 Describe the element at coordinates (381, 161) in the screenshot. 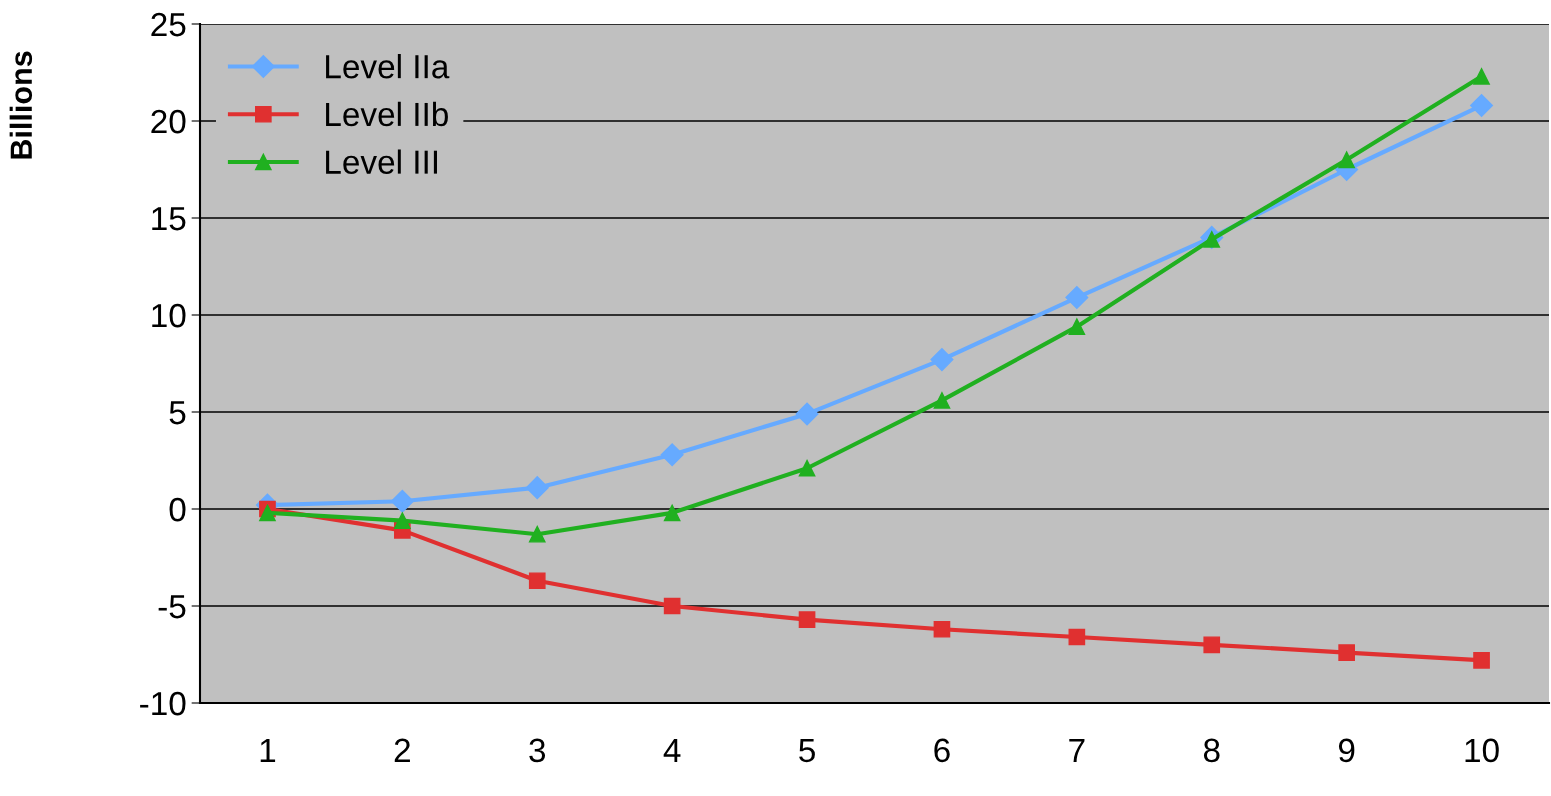

I see `legend-label: Level III` at that location.